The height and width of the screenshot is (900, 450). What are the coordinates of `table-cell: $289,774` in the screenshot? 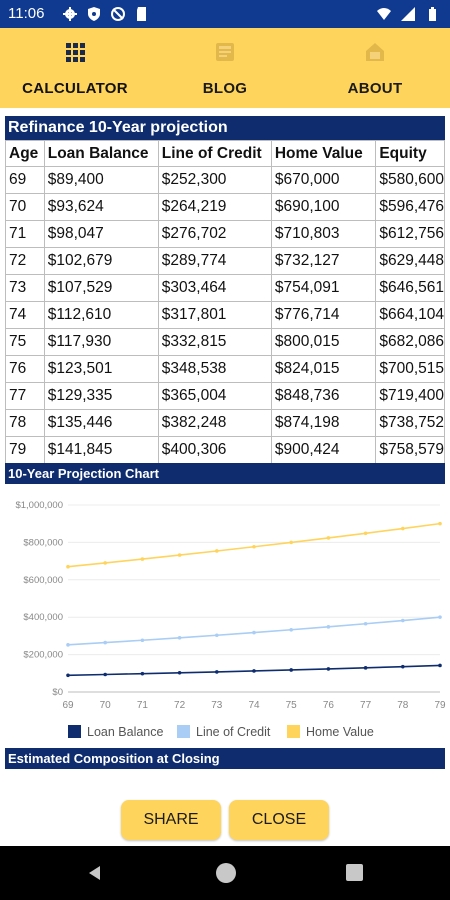 It's located at (214, 261).